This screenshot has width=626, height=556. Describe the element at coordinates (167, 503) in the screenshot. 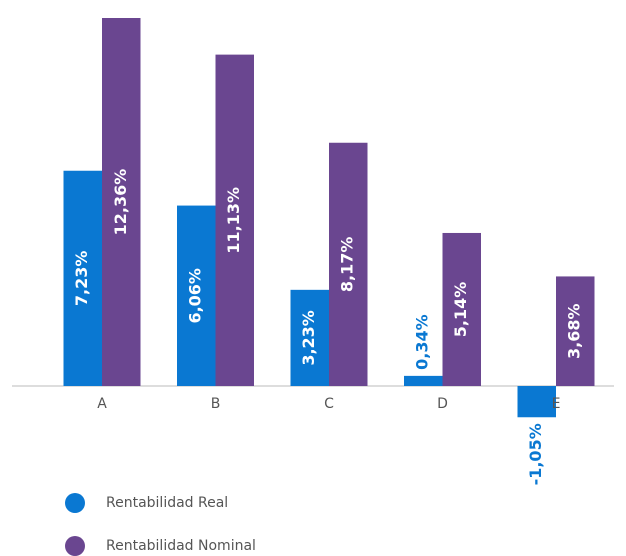

I see `legend-label: Rentabilidad Real` at that location.